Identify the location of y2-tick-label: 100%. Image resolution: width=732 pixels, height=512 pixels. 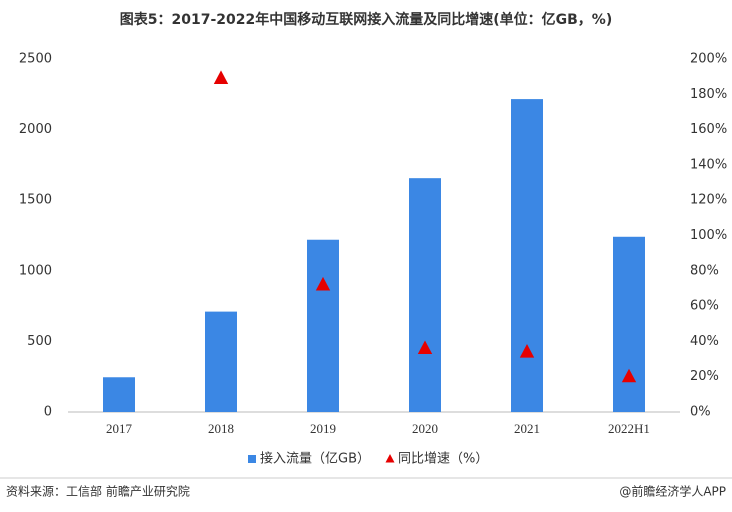
(708, 235).